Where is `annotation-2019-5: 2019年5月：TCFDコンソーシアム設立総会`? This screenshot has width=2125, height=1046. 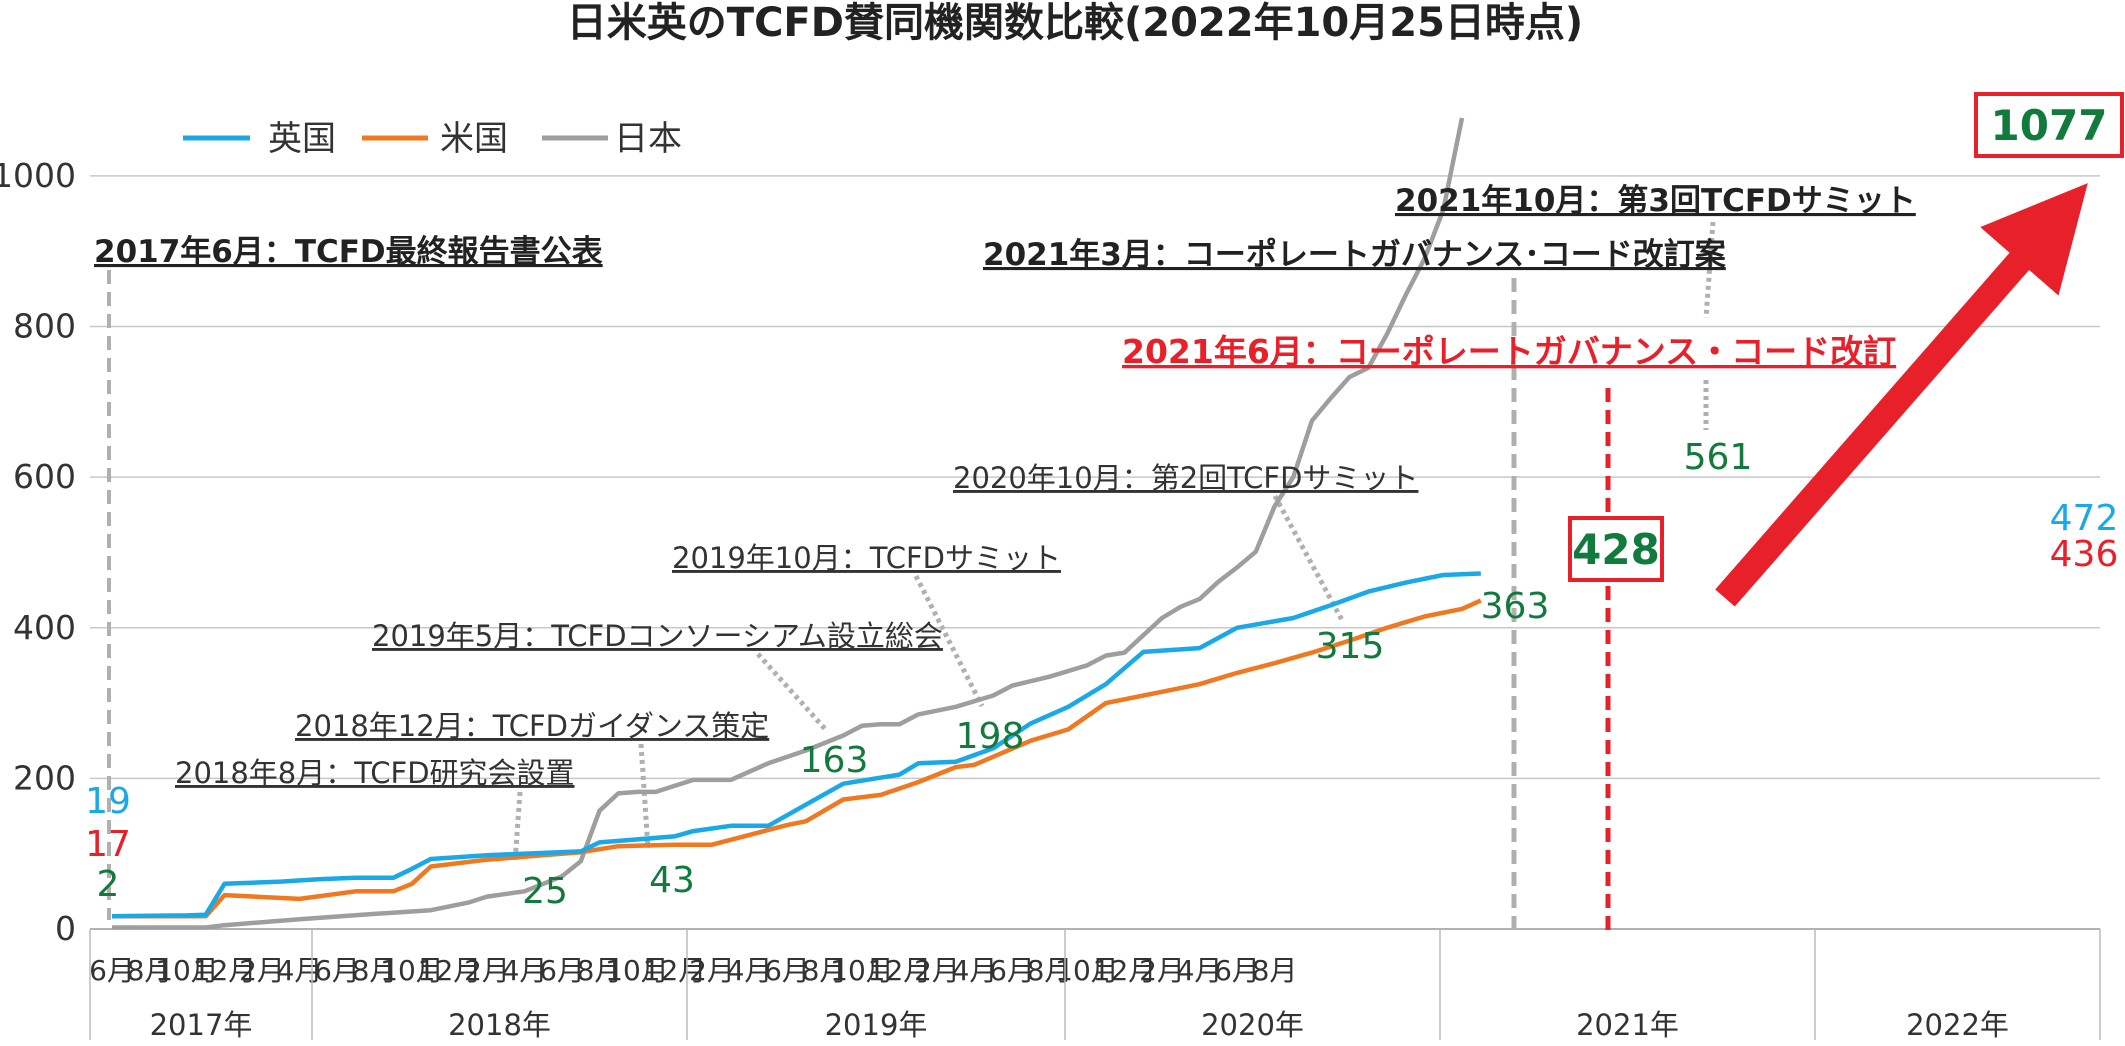 annotation-2019-5: 2019年5月：TCFDコンソーシアム設立総会 is located at coordinates (657, 636).